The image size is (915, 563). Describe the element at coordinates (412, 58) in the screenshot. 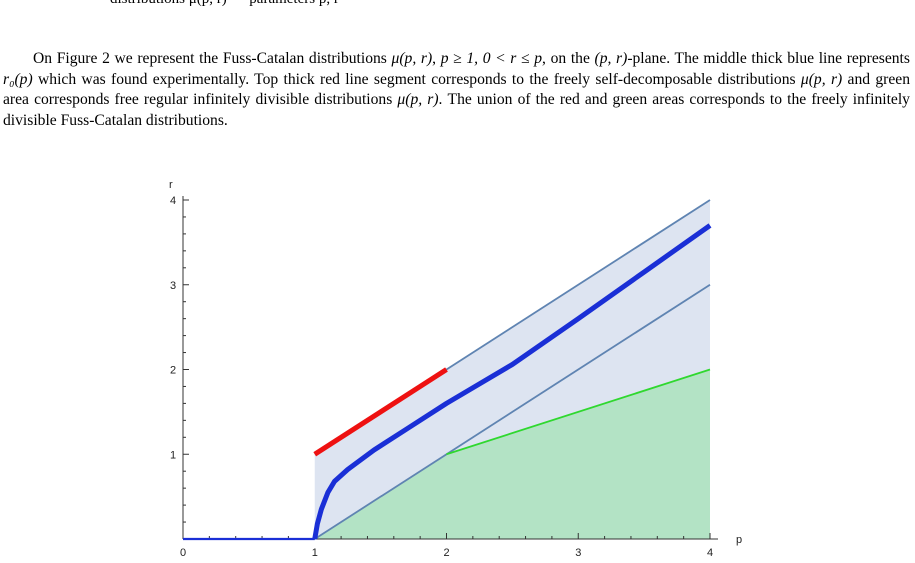

I see `math-mu: μ(p, r)` at that location.